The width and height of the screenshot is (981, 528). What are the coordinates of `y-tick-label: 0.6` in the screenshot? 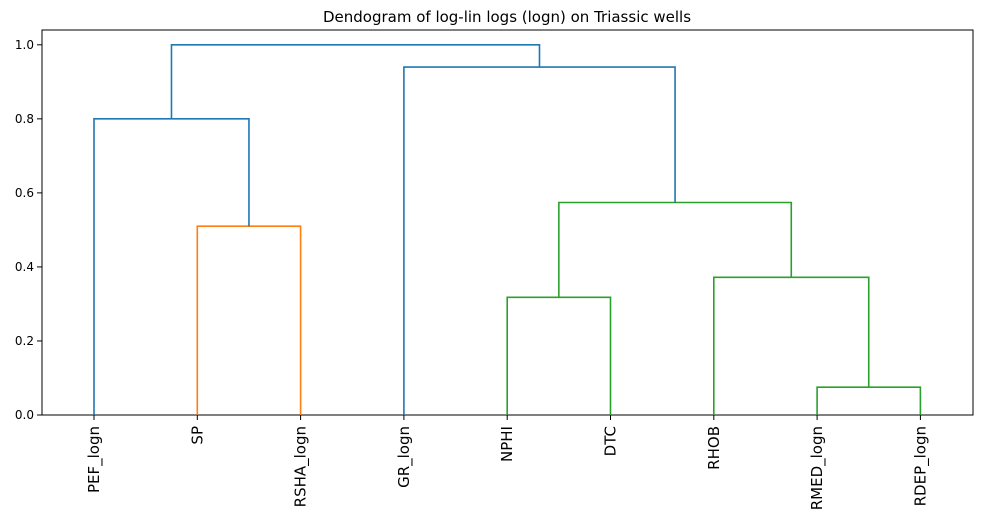 It's located at (24, 193).